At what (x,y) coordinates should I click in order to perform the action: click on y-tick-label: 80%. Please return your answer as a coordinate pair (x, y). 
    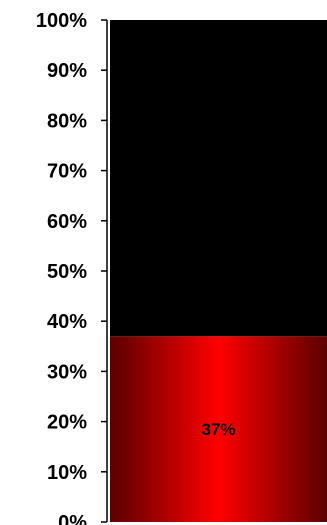
    Looking at the image, I should click on (67, 121).